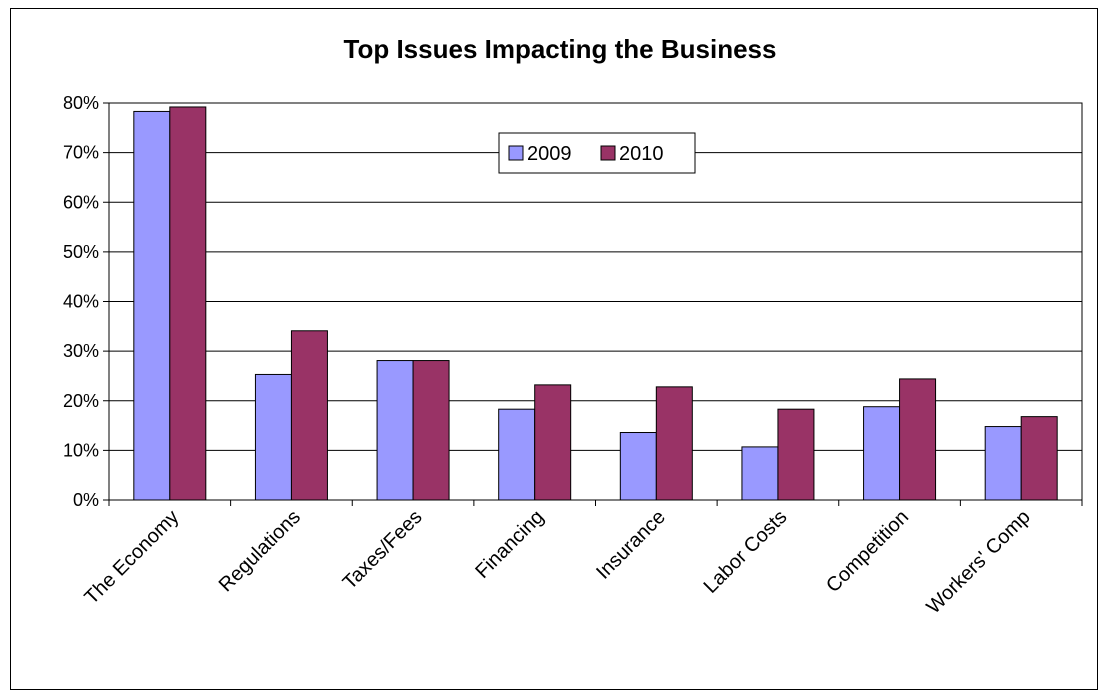  What do you see at coordinates (641, 154) in the screenshot?
I see `legend-label: 2010` at bounding box center [641, 154].